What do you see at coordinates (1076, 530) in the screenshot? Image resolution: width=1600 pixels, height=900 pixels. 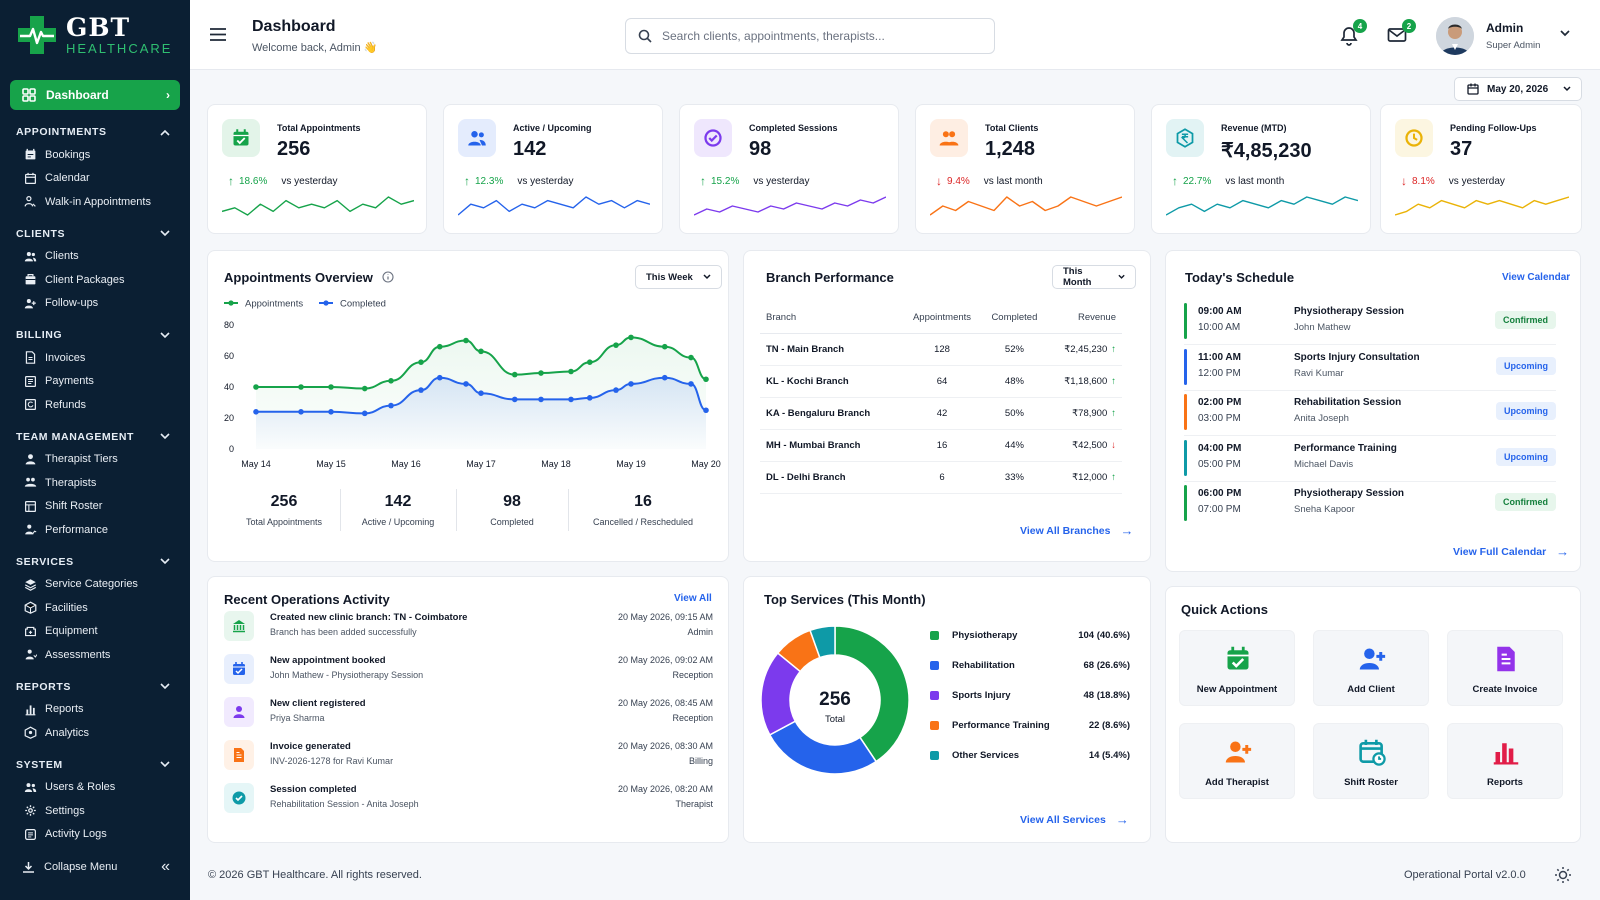 I see `view-all-branches-link: View All Branches →` at bounding box center [1076, 530].